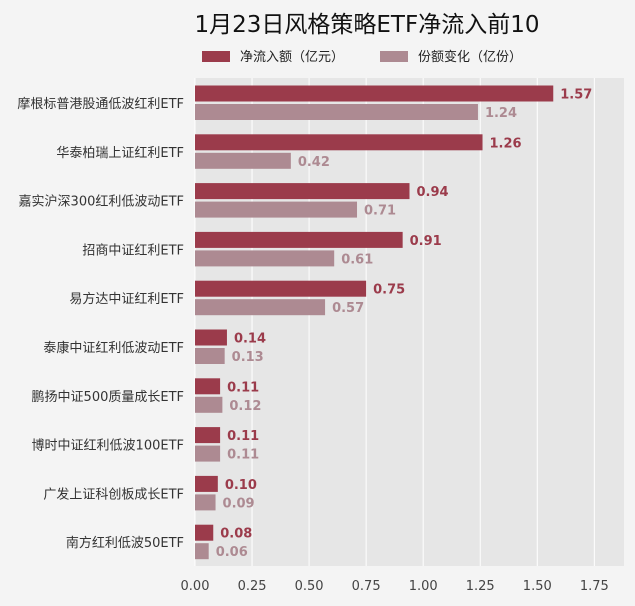  I want to click on data-label-share-change: 0.57, so click(348, 308).